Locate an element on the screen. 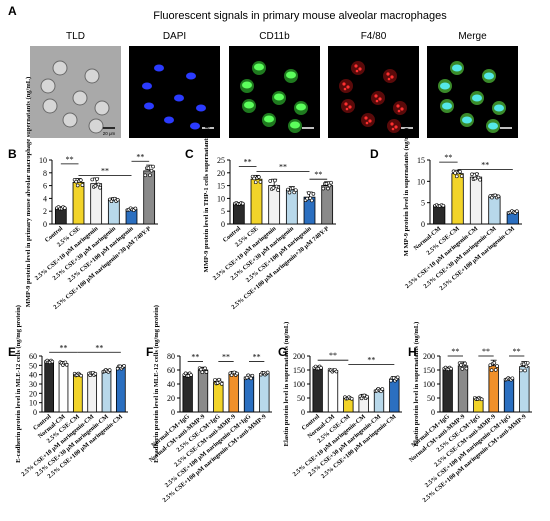 This screenshot has height=521, width=550. panel-letter: B is located at coordinates (12, 154).